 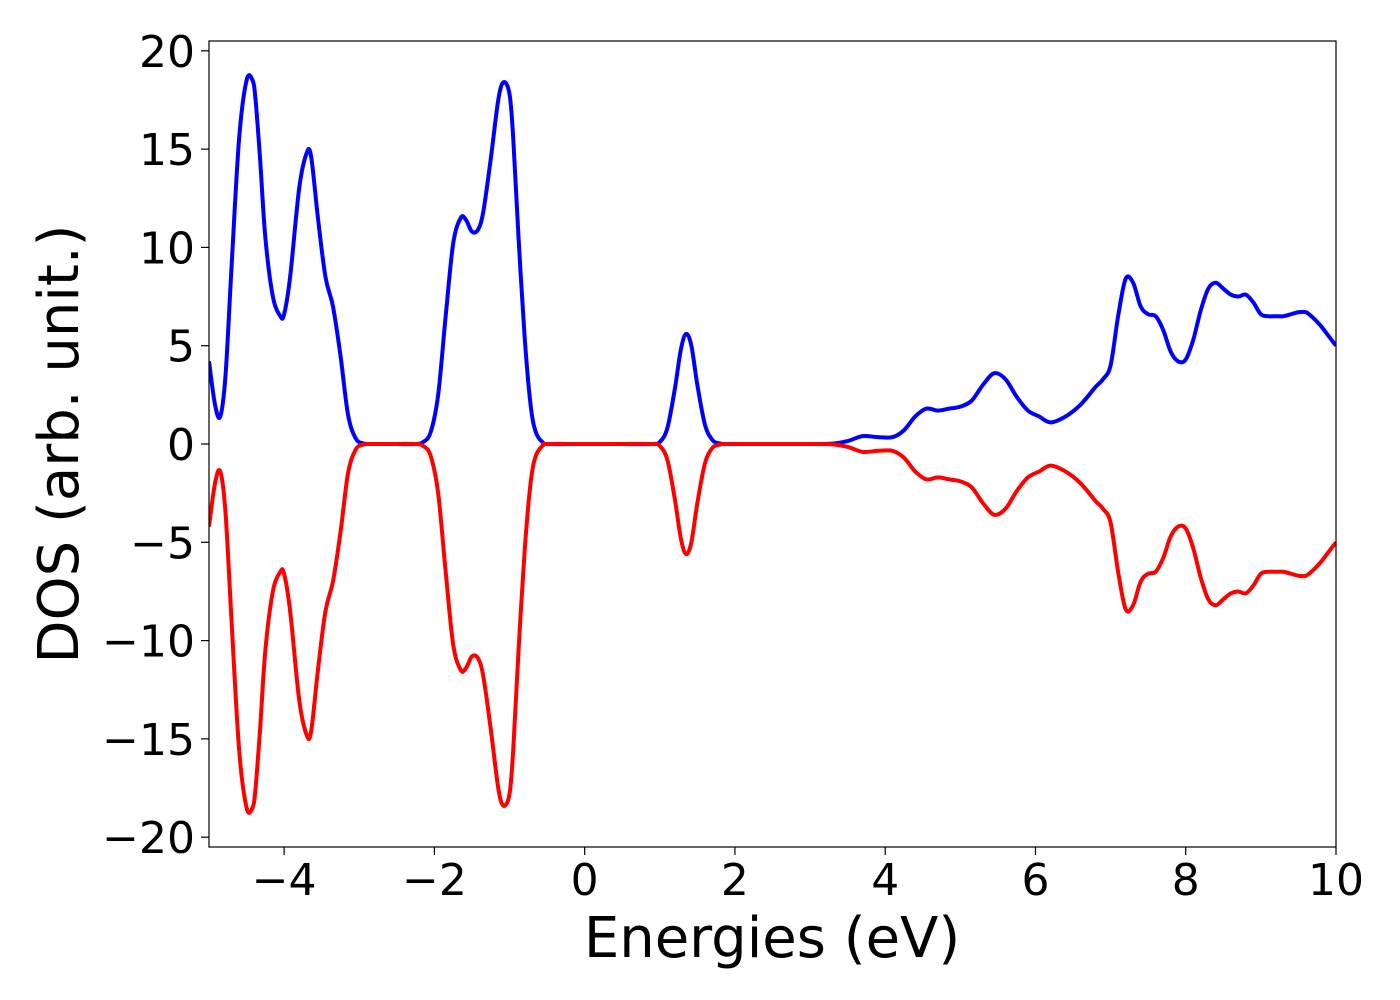 What do you see at coordinates (1186, 880) in the screenshot?
I see `x-tick-label: 8` at bounding box center [1186, 880].